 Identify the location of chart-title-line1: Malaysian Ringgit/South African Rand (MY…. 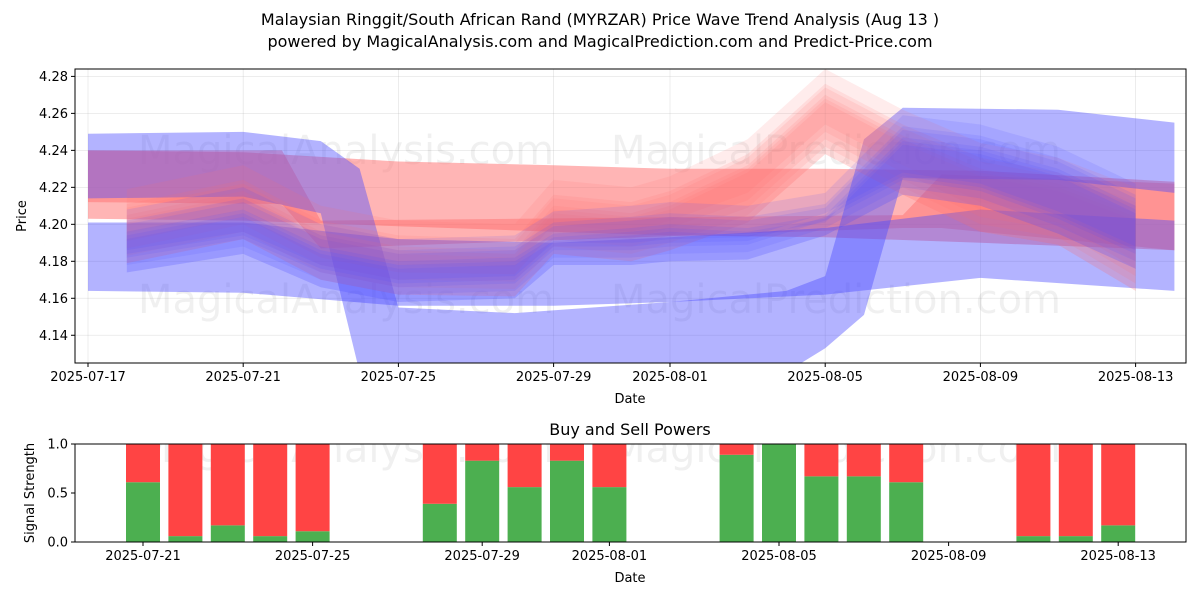
(600, 19).